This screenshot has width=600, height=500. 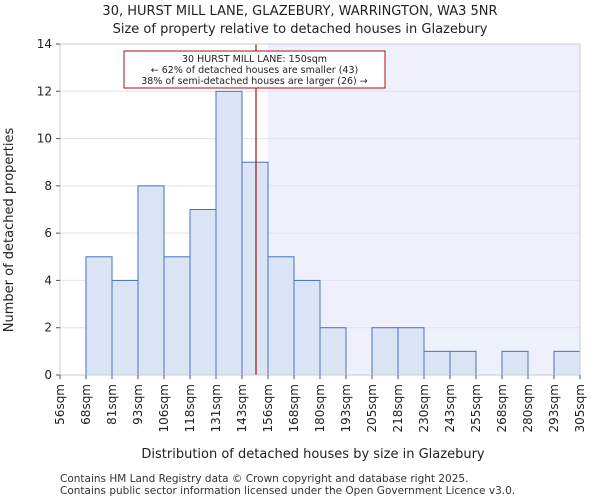 I want to click on x-tick-label: 56sqm, so click(x=60, y=404).